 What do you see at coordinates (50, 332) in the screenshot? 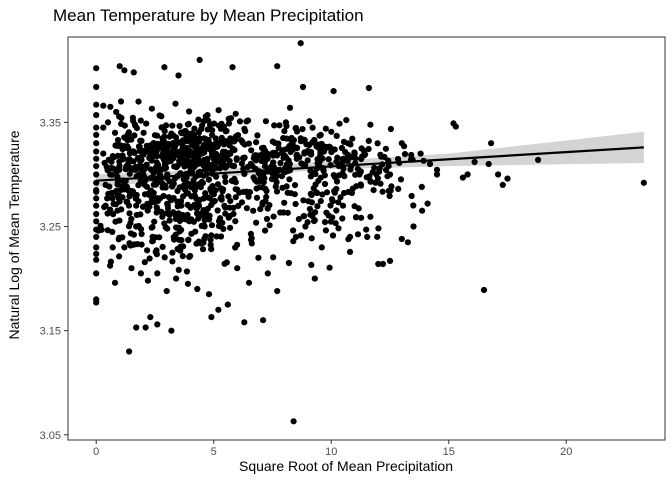
I see `y-tick-label: 3.15` at bounding box center [50, 332].